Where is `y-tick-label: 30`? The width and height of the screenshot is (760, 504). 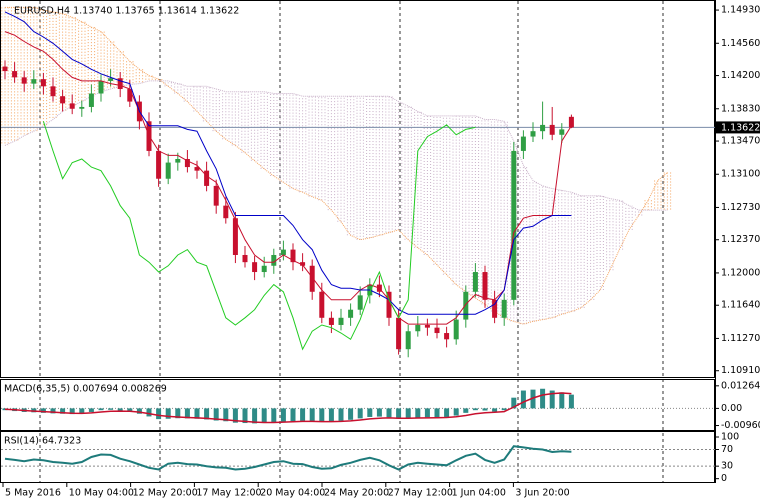
y-tick-label: 30 is located at coordinates (727, 466).